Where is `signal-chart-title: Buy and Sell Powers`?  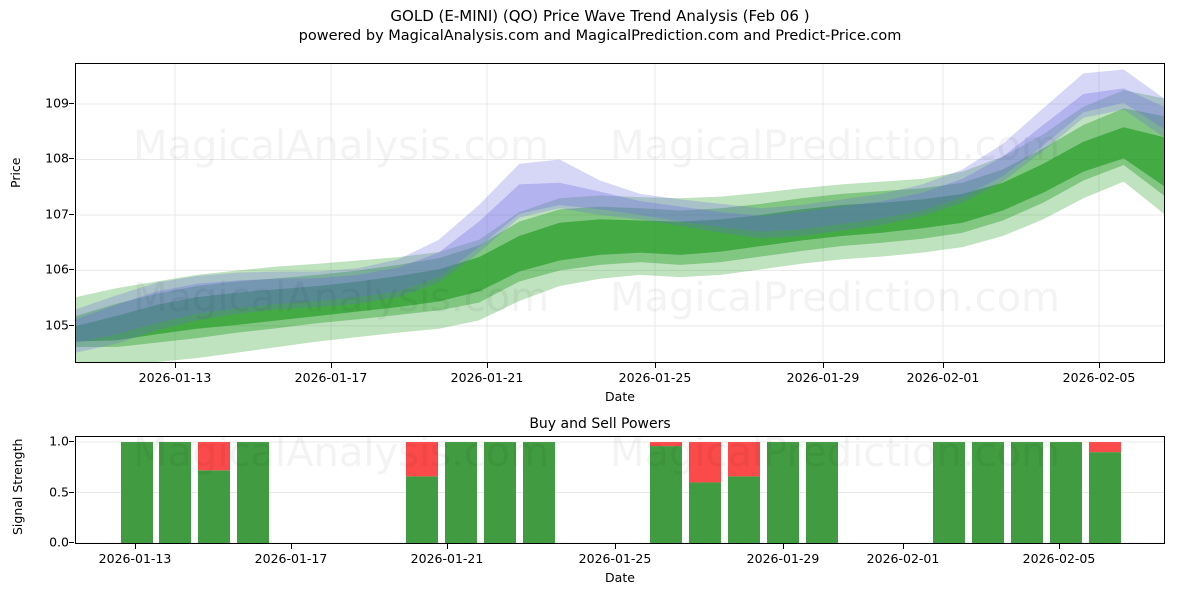
signal-chart-title: Buy and Sell Powers is located at coordinates (600, 424).